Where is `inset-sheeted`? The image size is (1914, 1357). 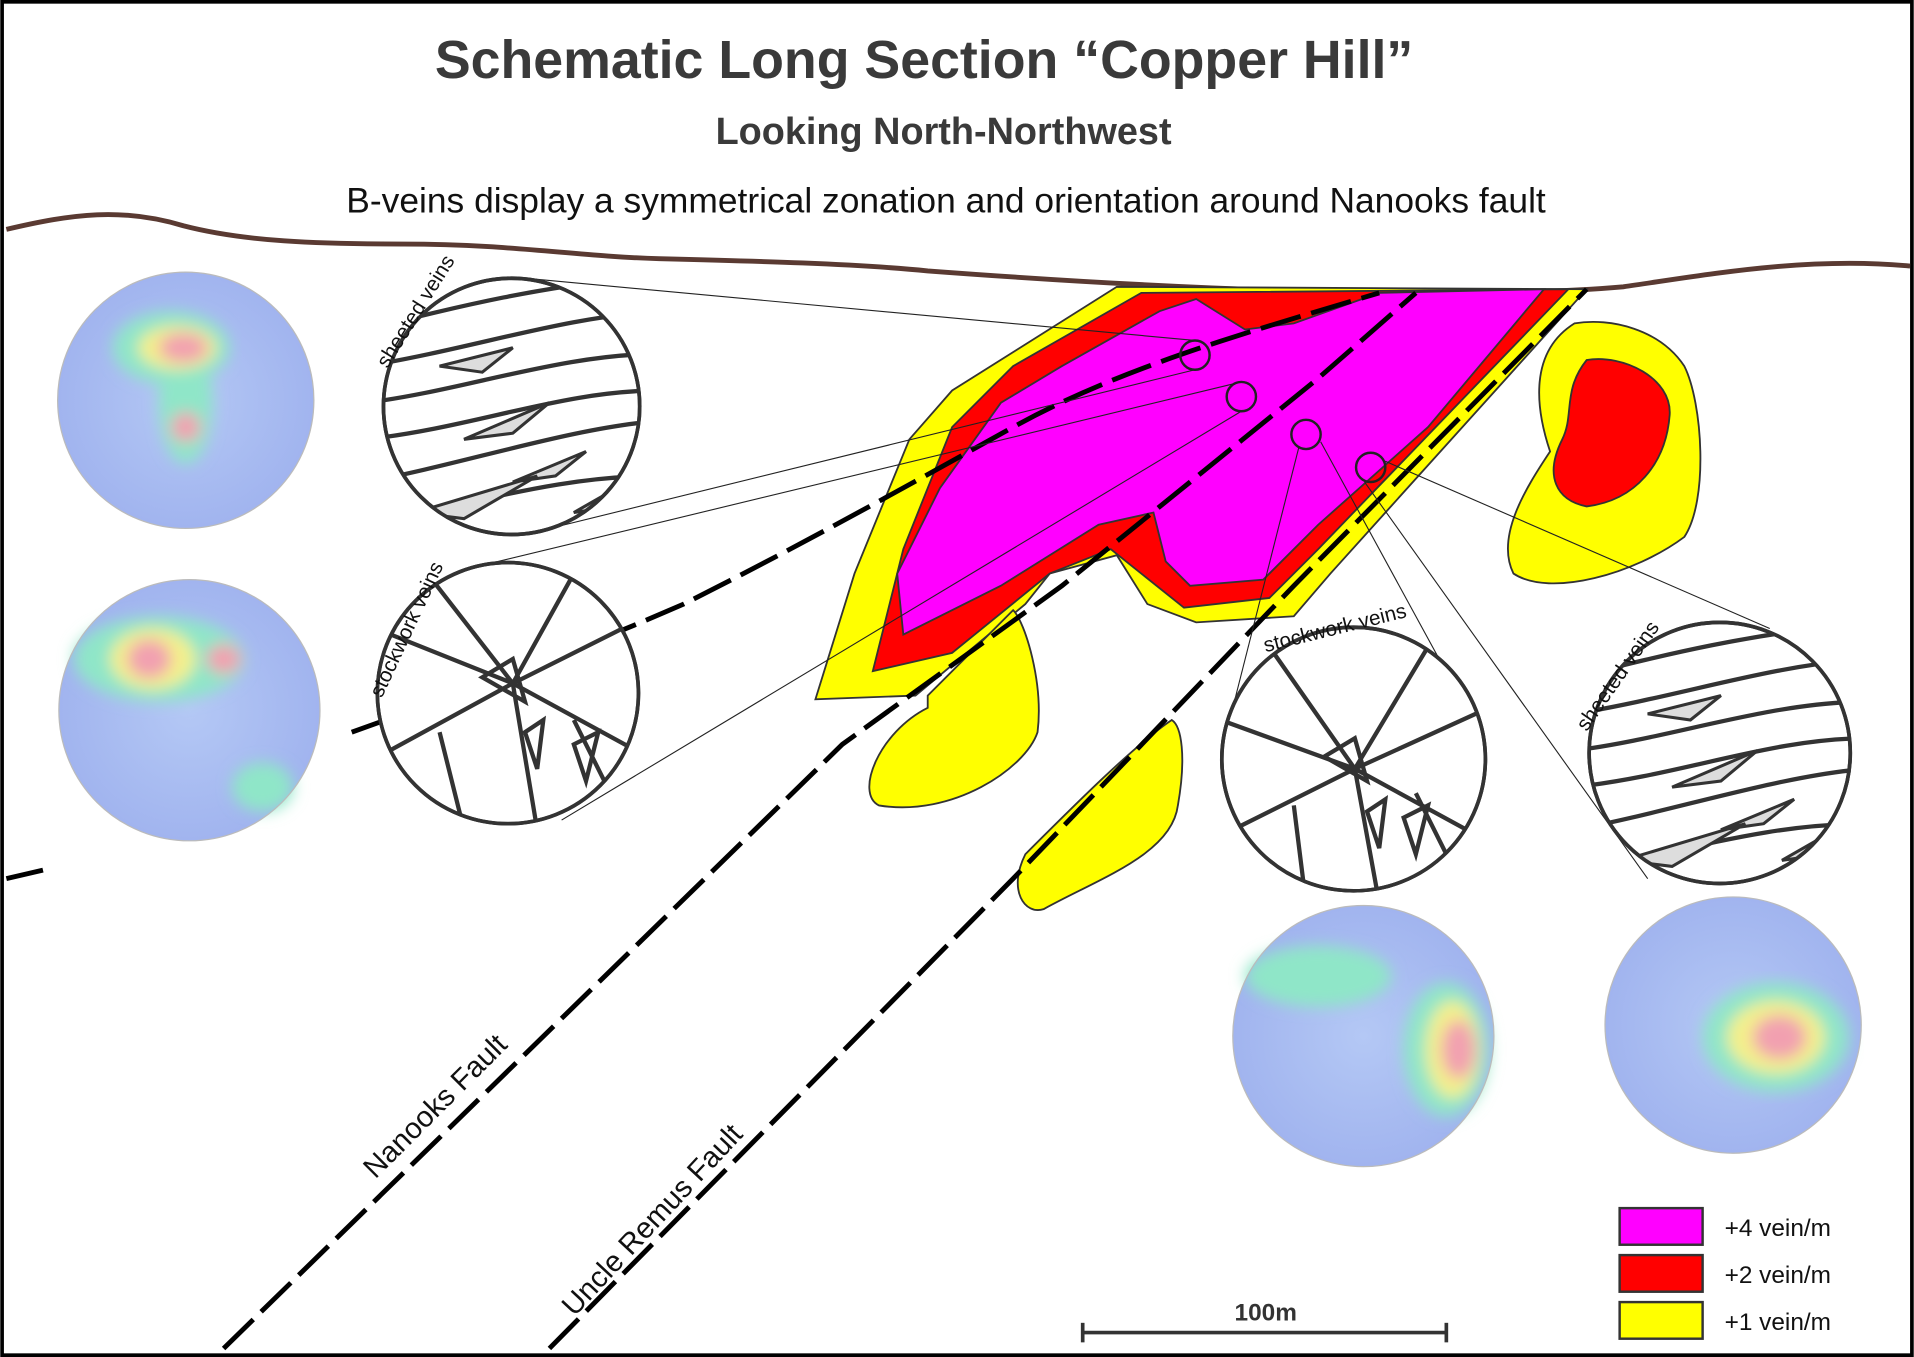 inset-sheeted is located at coordinates (511, 406).